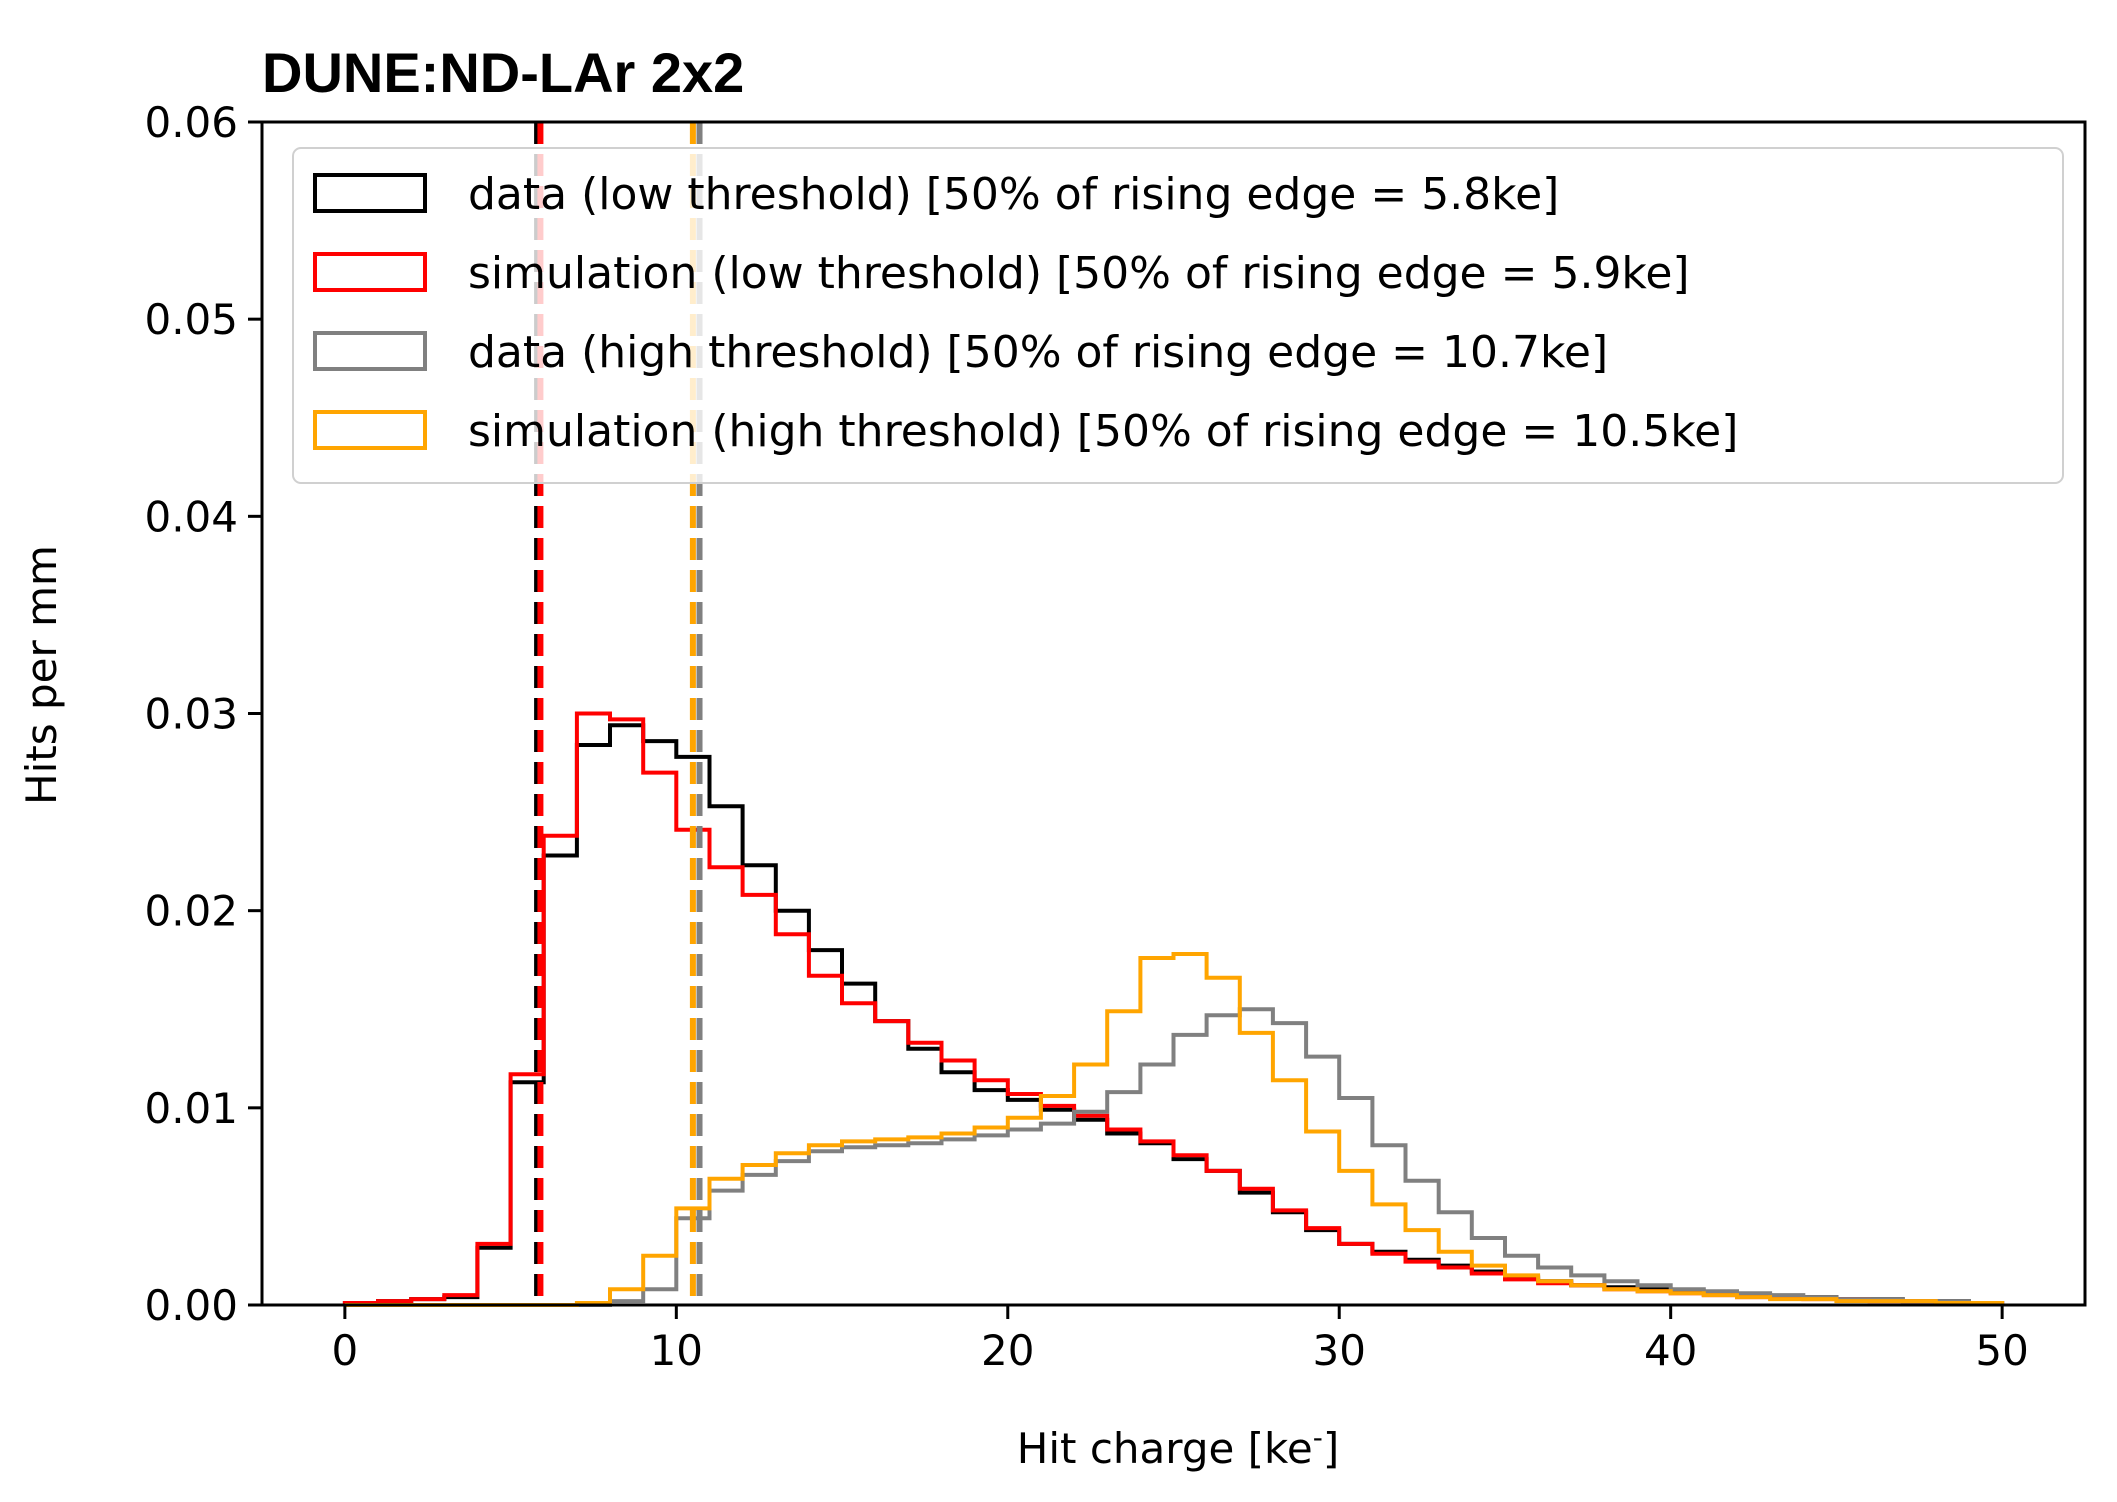  I want to click on x-tick-label: 50, so click(2001, 1350).